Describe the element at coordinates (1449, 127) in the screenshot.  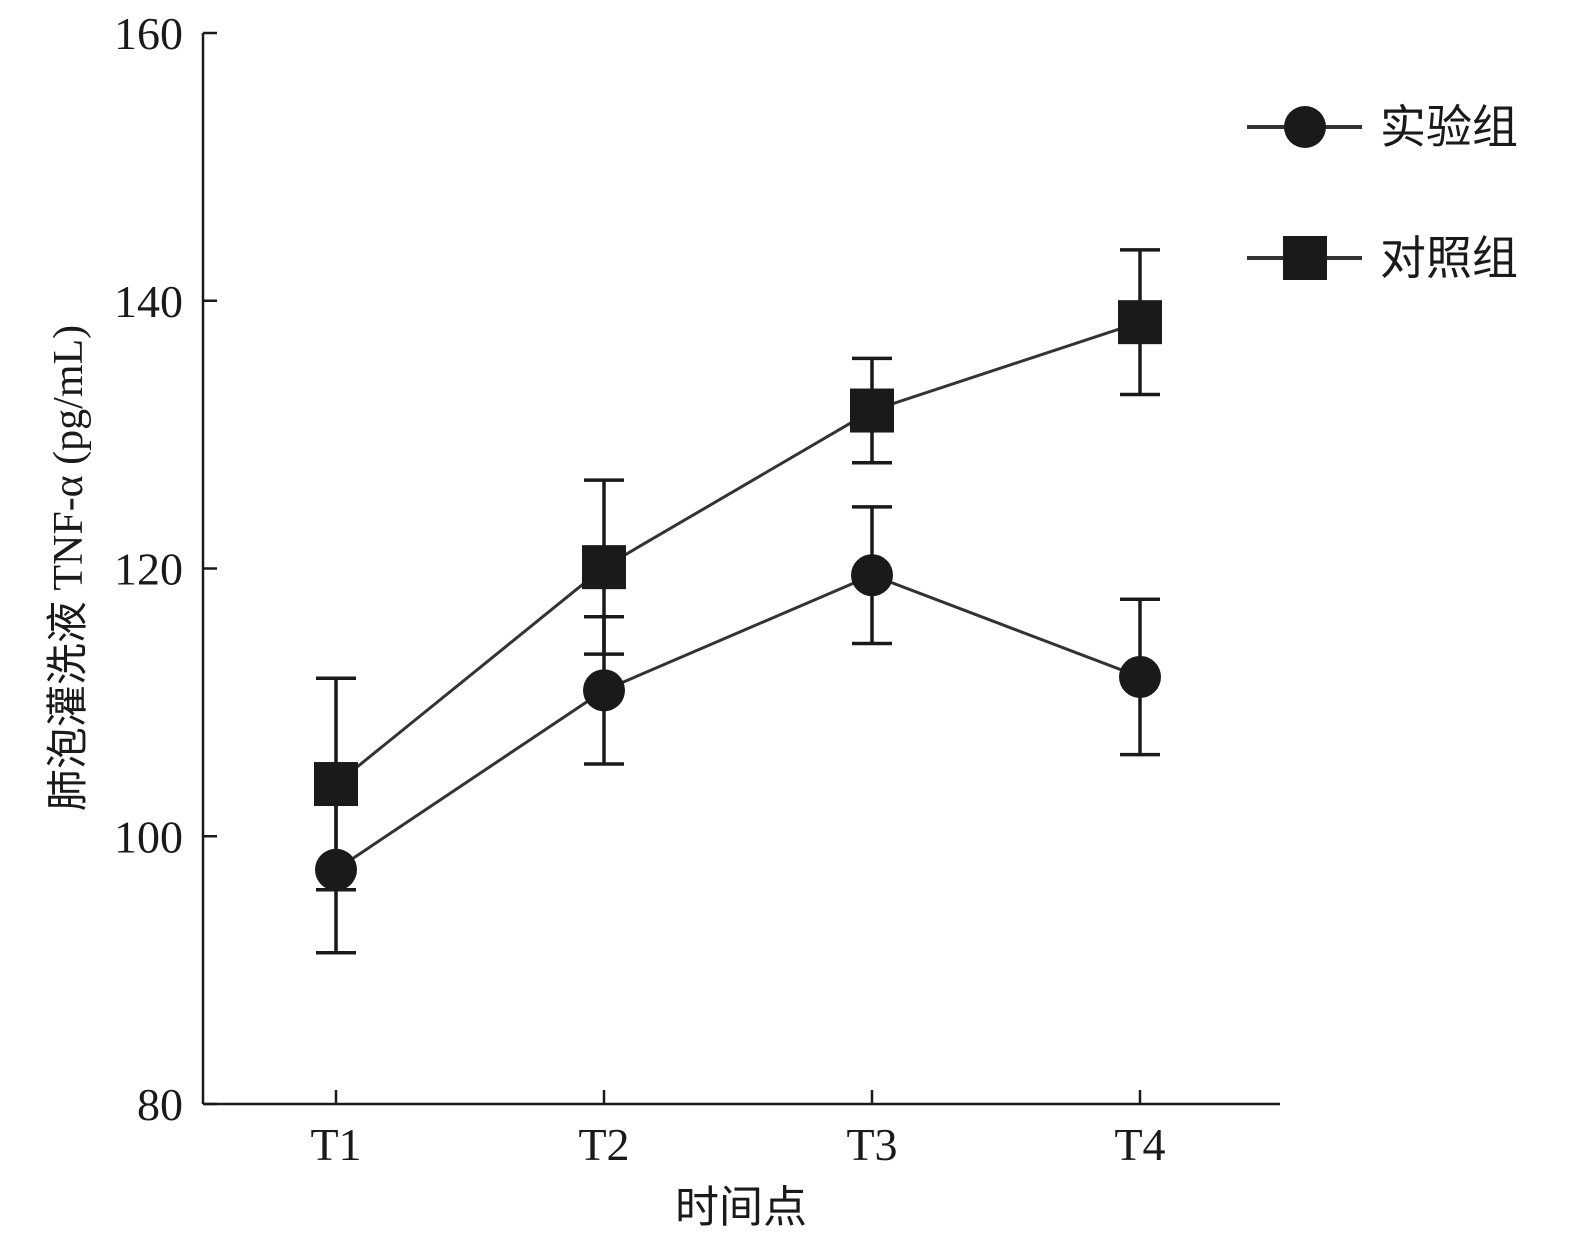
I see `legend-label: 实验组` at that location.